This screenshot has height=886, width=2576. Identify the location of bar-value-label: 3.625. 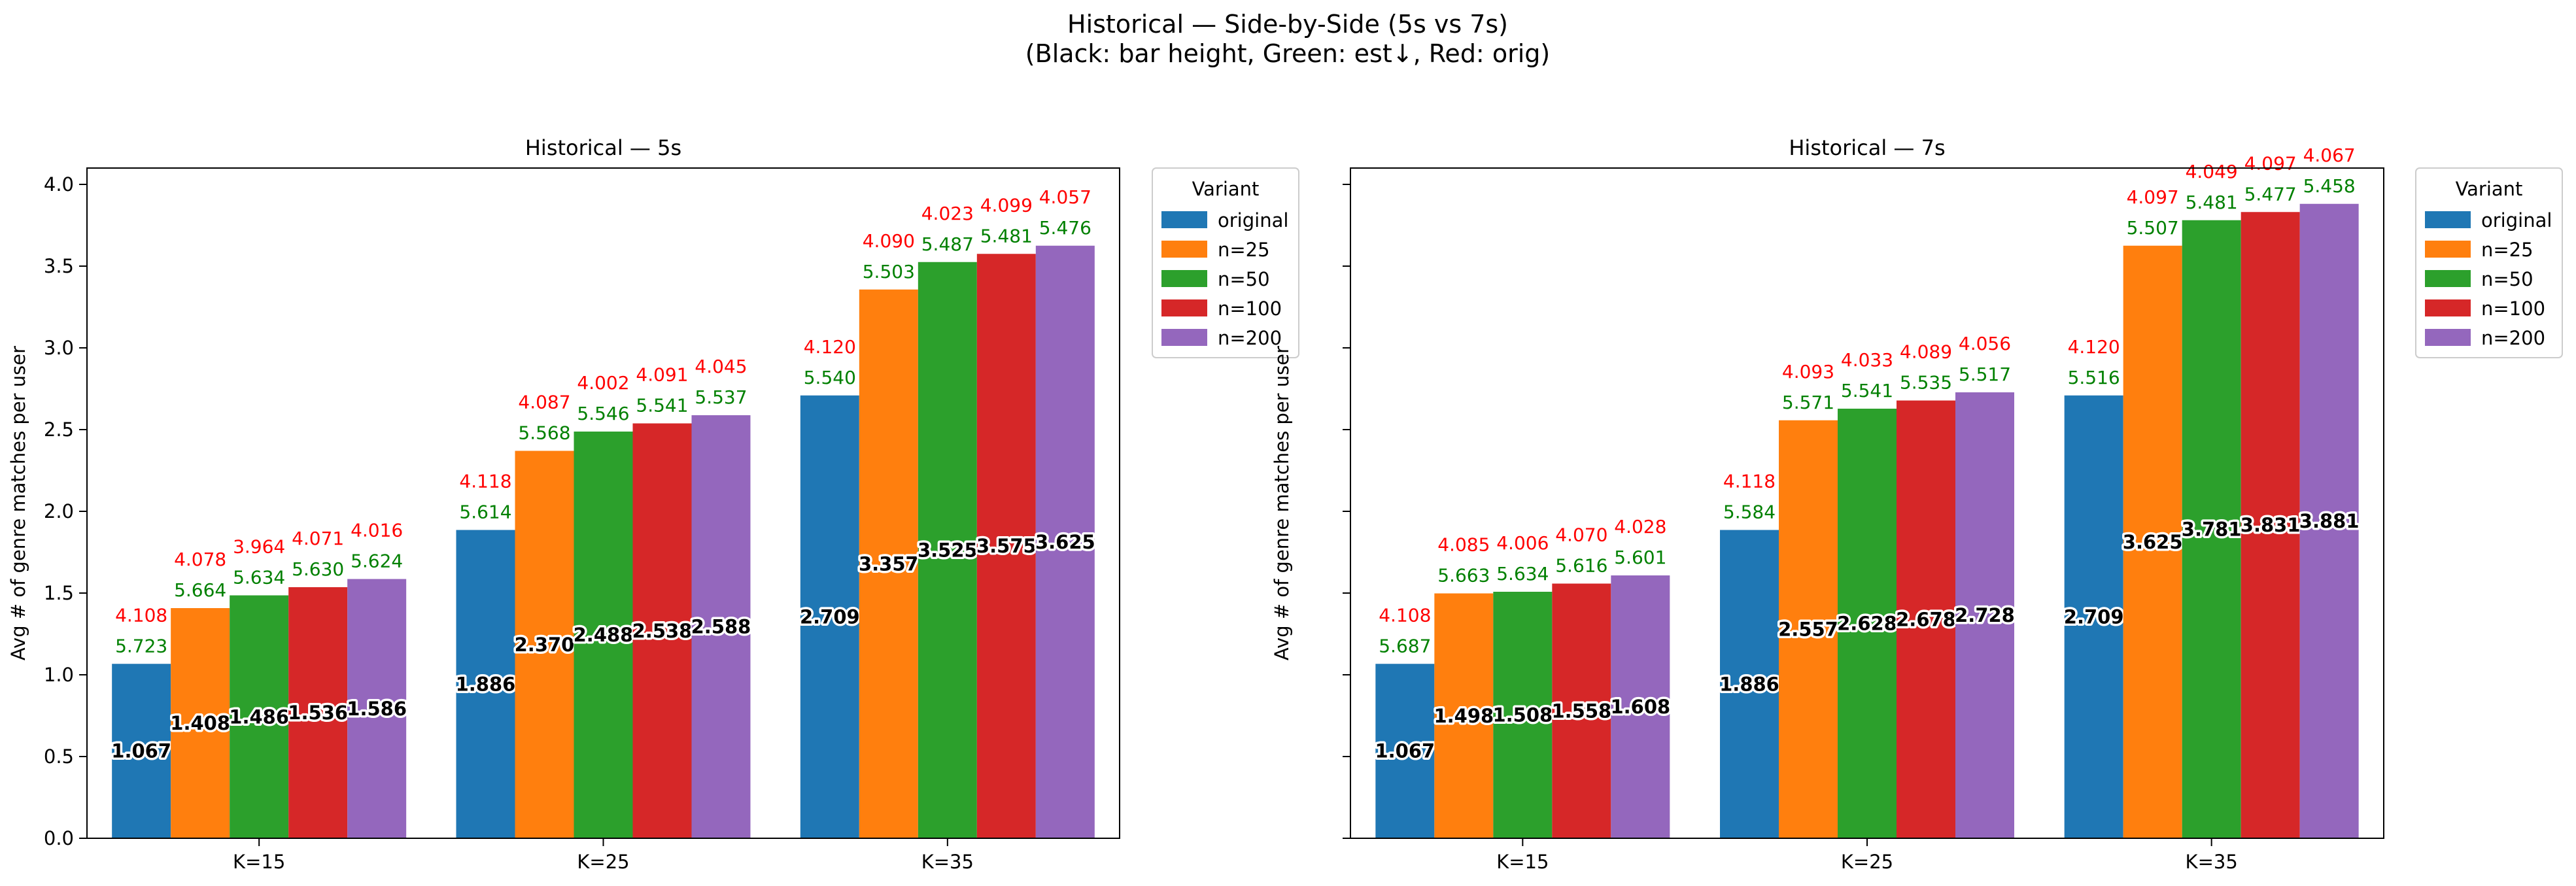
(1065, 542).